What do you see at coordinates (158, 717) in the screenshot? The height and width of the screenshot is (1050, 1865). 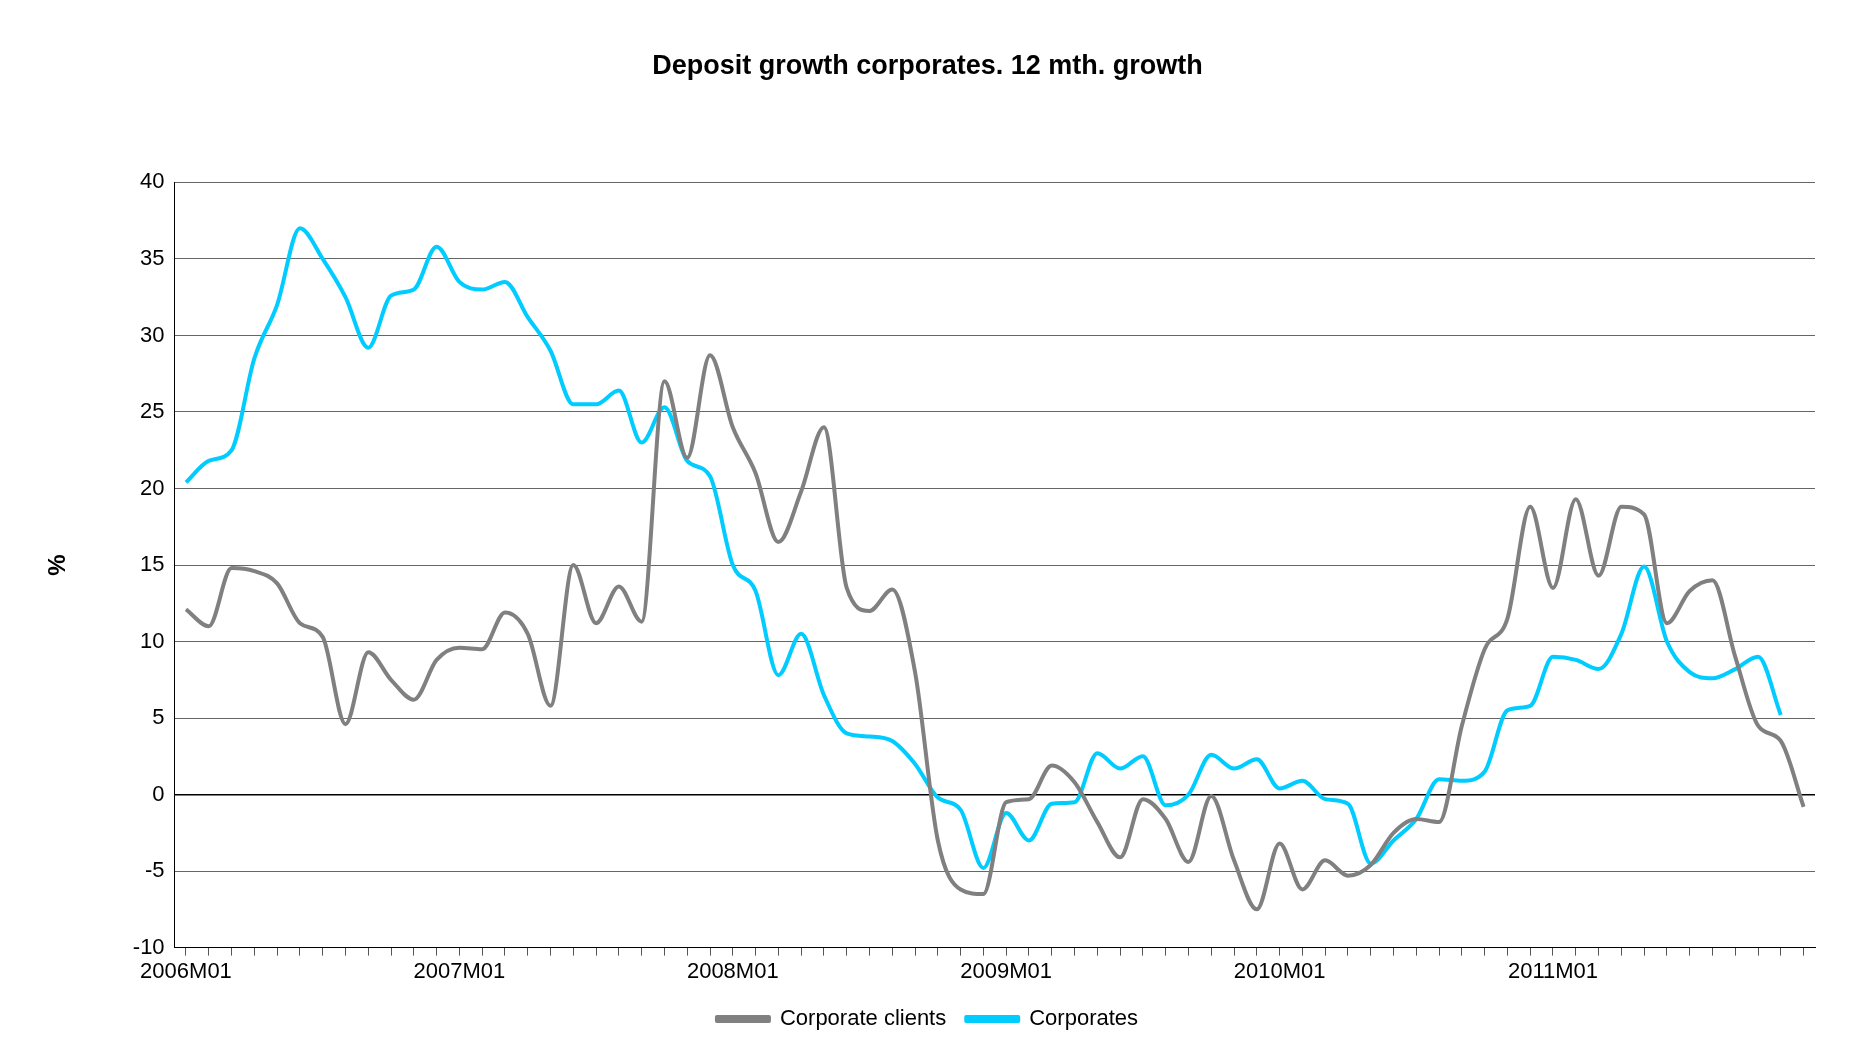 I see `y-tick-label: 5` at bounding box center [158, 717].